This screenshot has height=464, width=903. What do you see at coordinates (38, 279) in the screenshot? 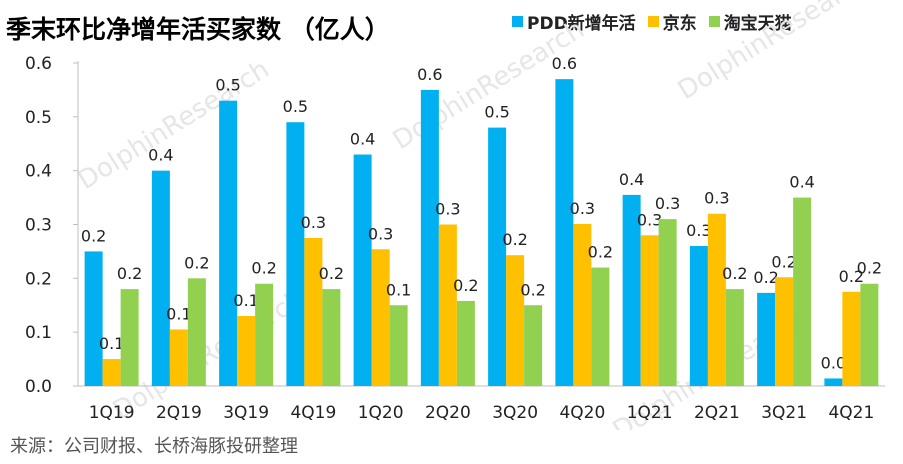
I see `y-tick-label: 0.2` at bounding box center [38, 279].